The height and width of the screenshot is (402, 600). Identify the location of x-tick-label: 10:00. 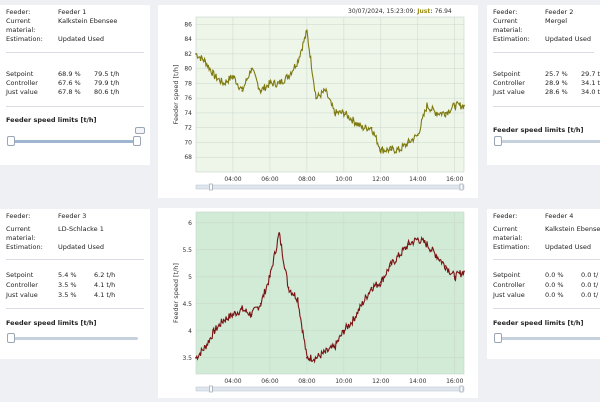
(343, 179).